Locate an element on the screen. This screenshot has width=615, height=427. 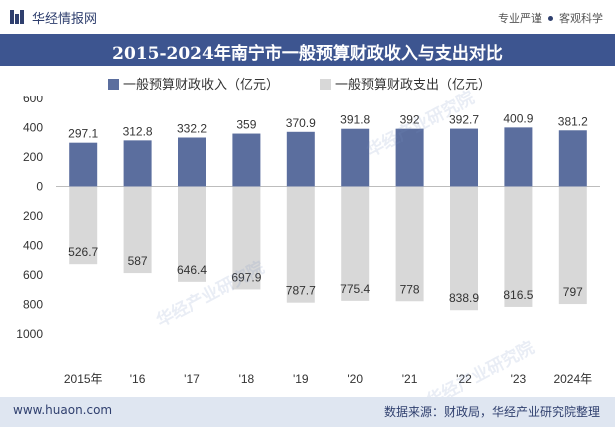
revenue-data-label: 370.9 is located at coordinates (301, 123).